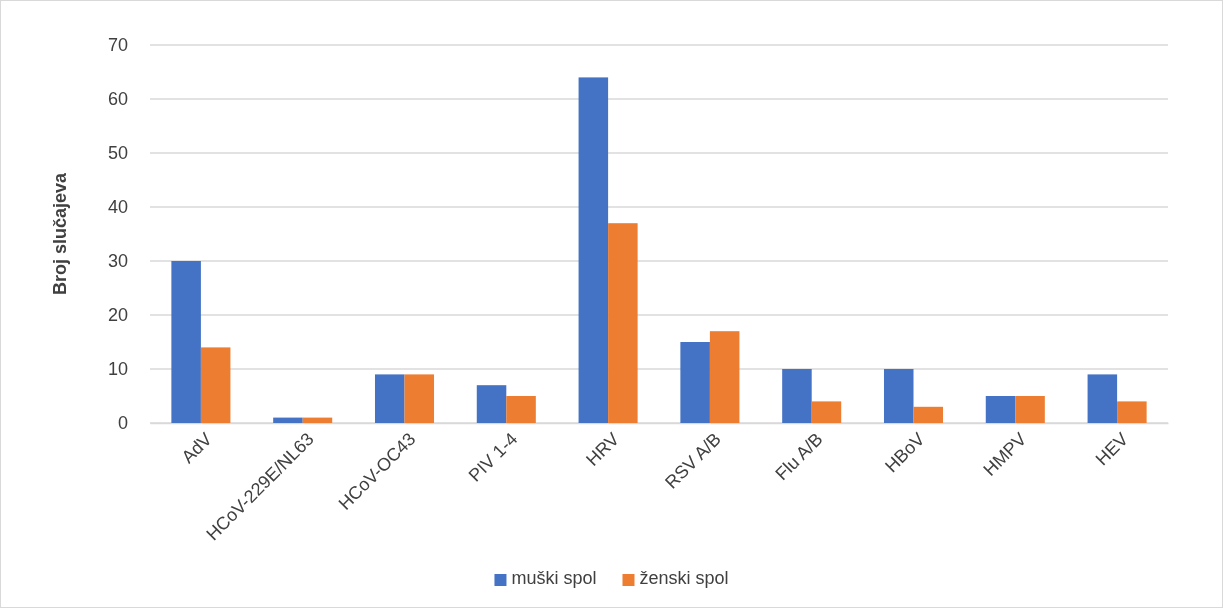 The width and height of the screenshot is (1223, 608). Describe the element at coordinates (493, 457) in the screenshot. I see `x-tick-label: PIV 1-4` at that location.